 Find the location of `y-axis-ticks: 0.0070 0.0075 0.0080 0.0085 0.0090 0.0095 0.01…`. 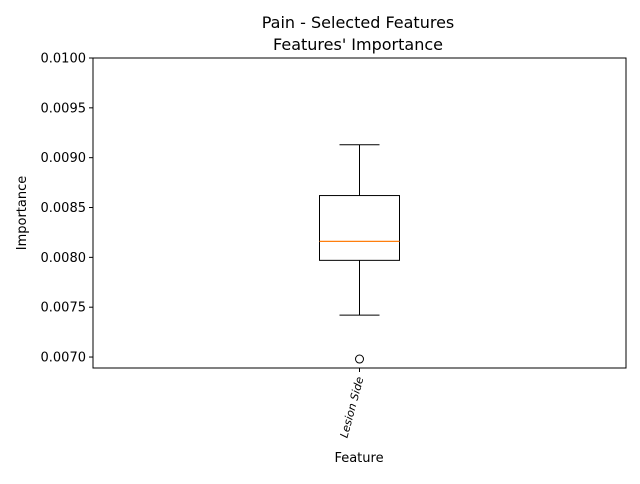

y-axis-ticks: 0.0070 0.0075 0.0080 0.0085 0.0090 0.0095 0.01… is located at coordinates (67, 209).